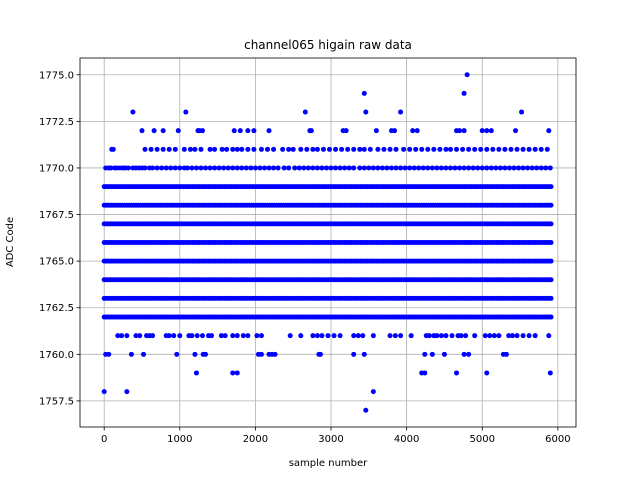 The image size is (640, 480). Describe the element at coordinates (328, 463) in the screenshot. I see `x-axis-label: sample number` at that location.